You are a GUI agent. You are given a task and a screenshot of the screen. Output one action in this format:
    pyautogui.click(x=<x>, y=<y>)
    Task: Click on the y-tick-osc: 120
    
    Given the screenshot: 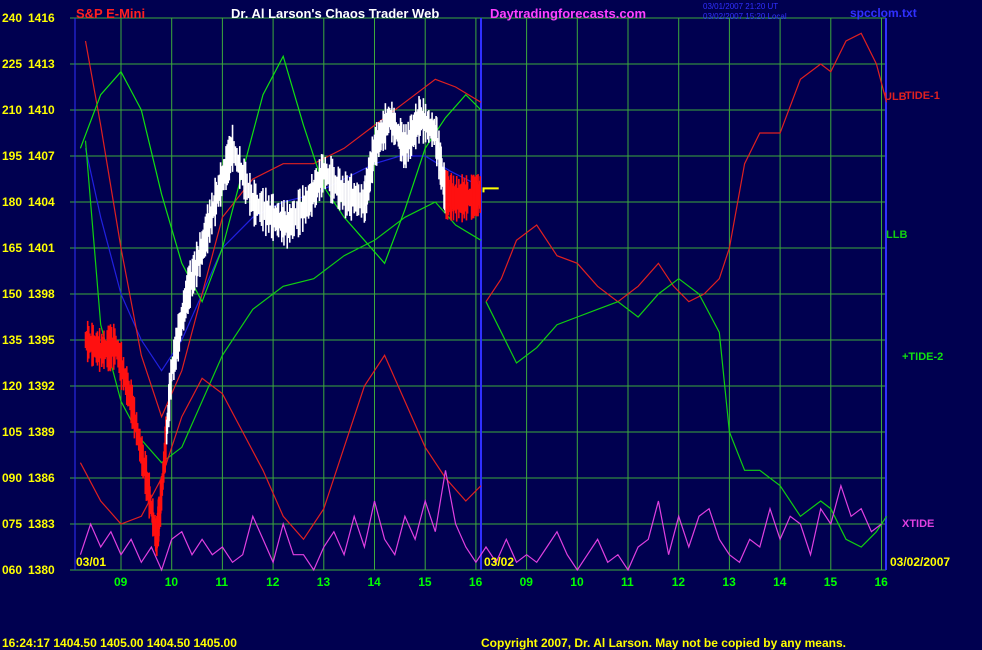 What is the action you would take?
    pyautogui.click(x=12, y=386)
    